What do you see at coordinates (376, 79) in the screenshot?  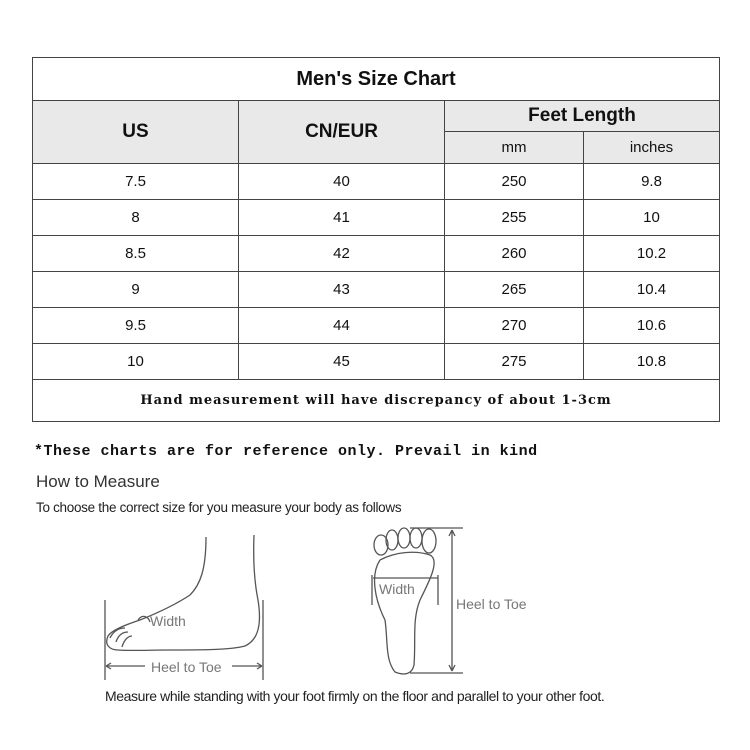 I see `table-title: Men's Size Chart` at bounding box center [376, 79].